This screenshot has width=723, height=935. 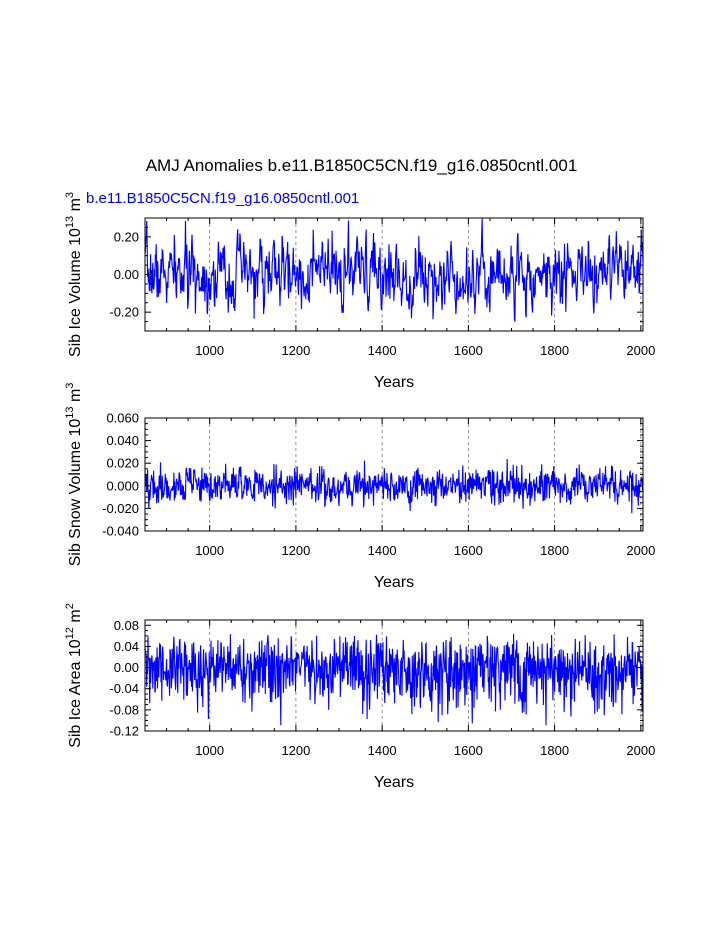 I want to click on y-tick-label: -0.040, so click(x=120, y=531).